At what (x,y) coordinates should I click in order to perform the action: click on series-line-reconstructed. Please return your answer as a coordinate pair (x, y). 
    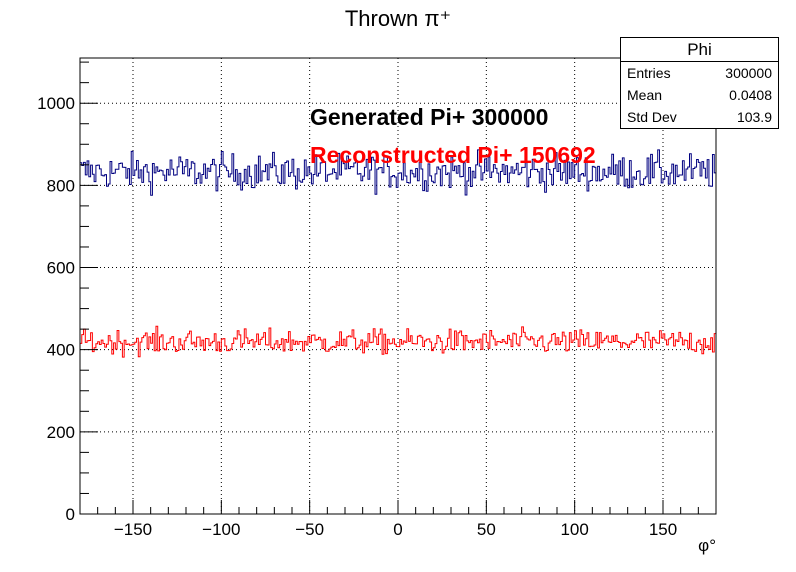
    Looking at the image, I should click on (397, 341).